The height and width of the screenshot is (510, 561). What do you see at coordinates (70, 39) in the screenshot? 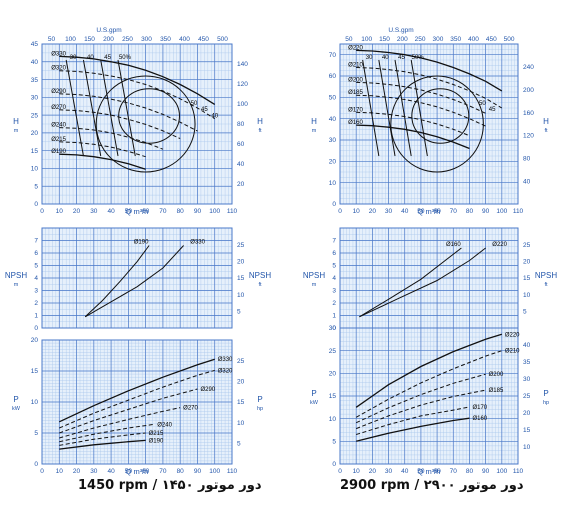
I see `top-tick-label: 100` at bounding box center [70, 39].